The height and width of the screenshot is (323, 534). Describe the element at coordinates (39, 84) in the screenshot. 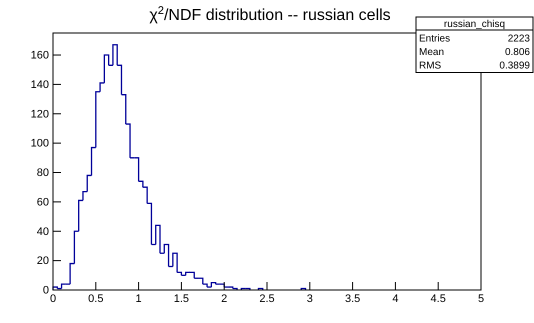

I see `y-tick-label: 140` at that location.